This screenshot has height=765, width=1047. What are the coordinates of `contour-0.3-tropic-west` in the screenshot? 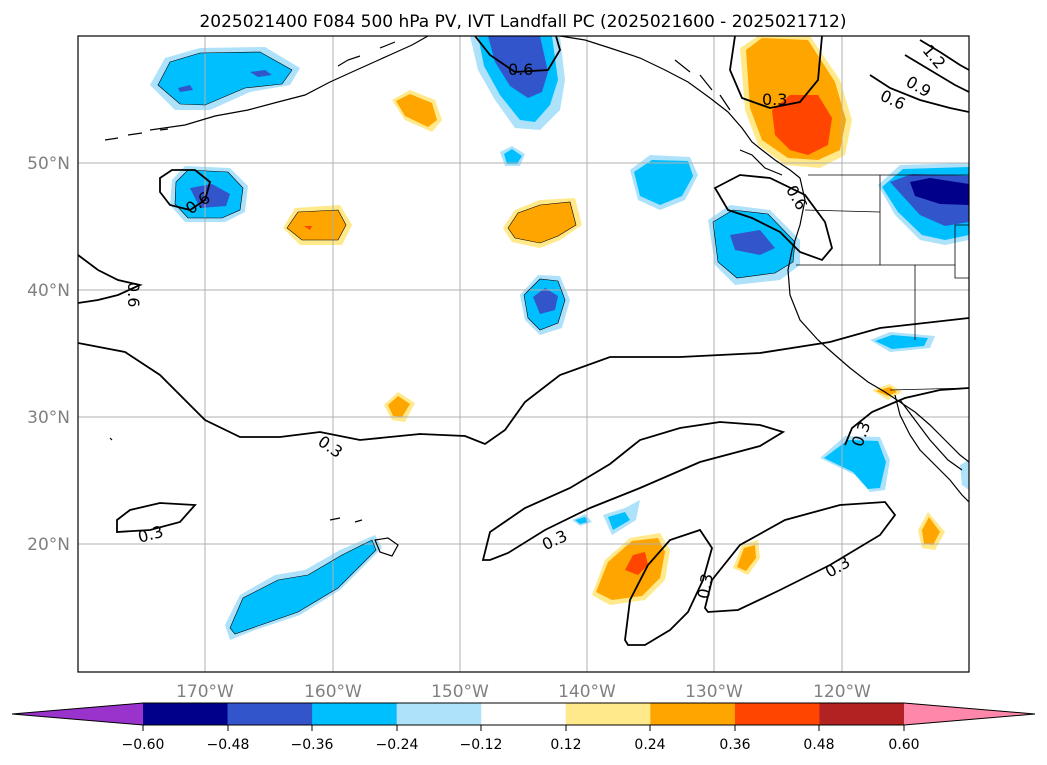 It's located at (156, 517).